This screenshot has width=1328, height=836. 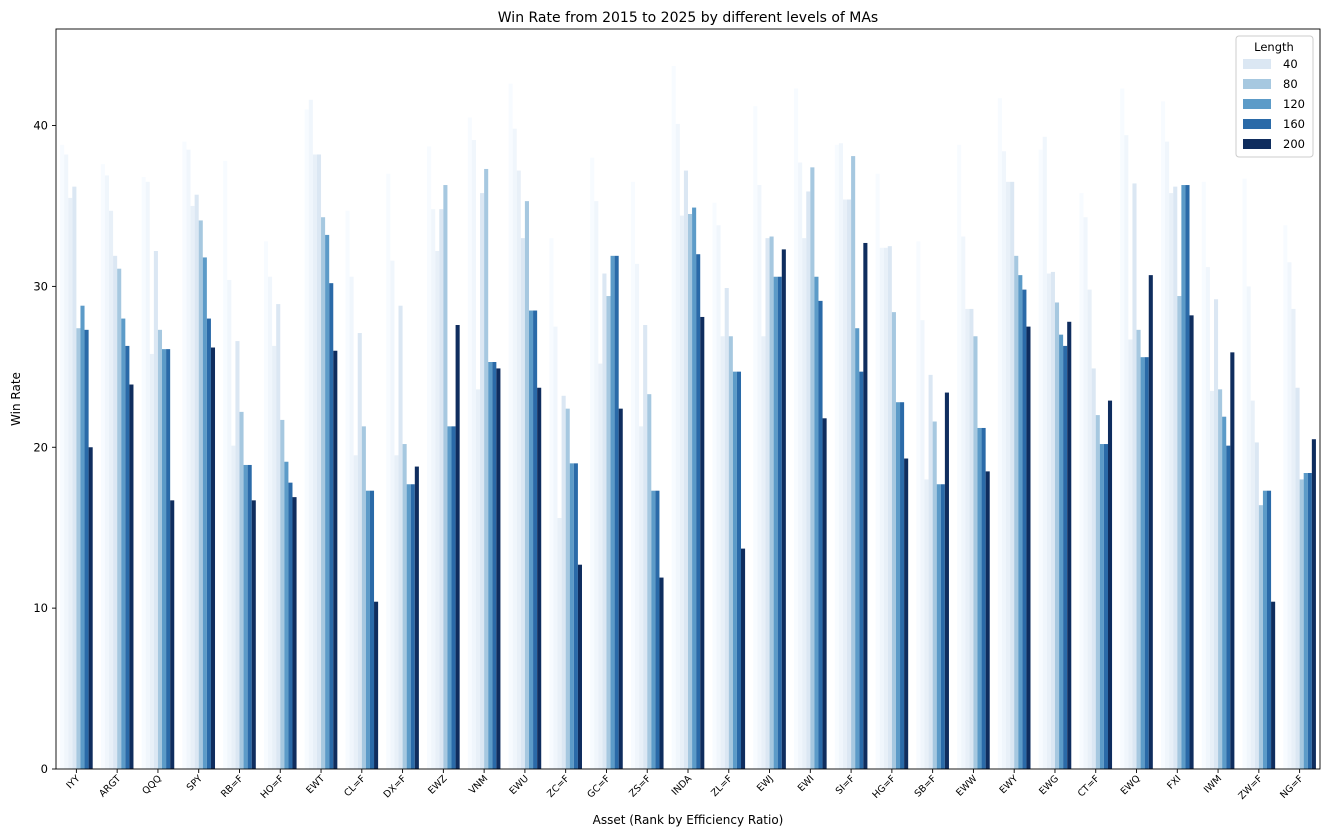 I want to click on x-tick-label: ZS=F, so click(x=640, y=786).